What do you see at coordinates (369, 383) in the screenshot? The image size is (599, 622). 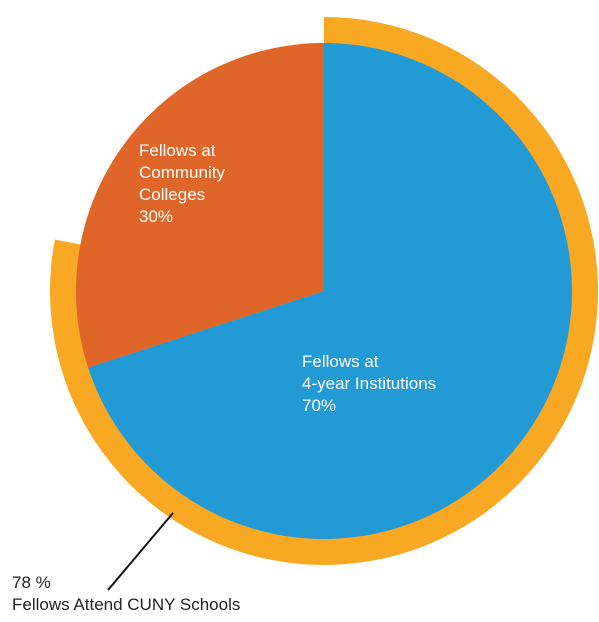 I see `slice-0-label-line-1: 4-year Institutions` at bounding box center [369, 383].